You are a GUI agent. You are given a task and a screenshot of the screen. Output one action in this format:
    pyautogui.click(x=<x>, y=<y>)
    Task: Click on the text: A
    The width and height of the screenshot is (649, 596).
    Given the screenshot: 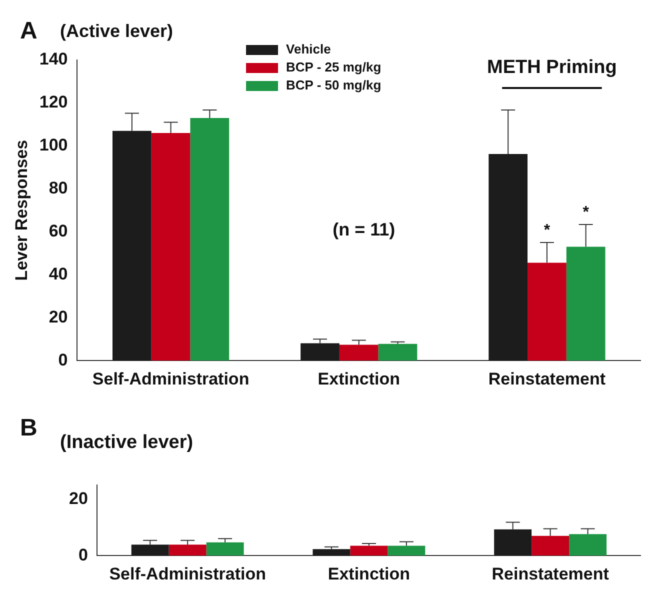 What is the action you would take?
    pyautogui.click(x=29, y=31)
    